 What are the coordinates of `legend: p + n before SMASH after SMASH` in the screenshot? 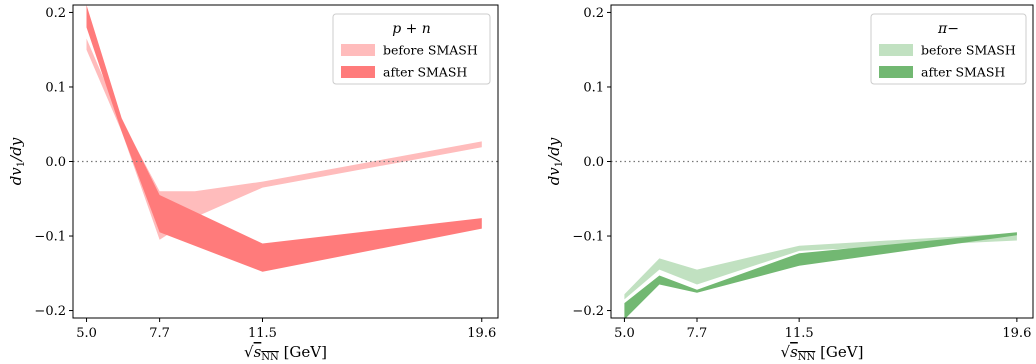 It's located at (411, 49).